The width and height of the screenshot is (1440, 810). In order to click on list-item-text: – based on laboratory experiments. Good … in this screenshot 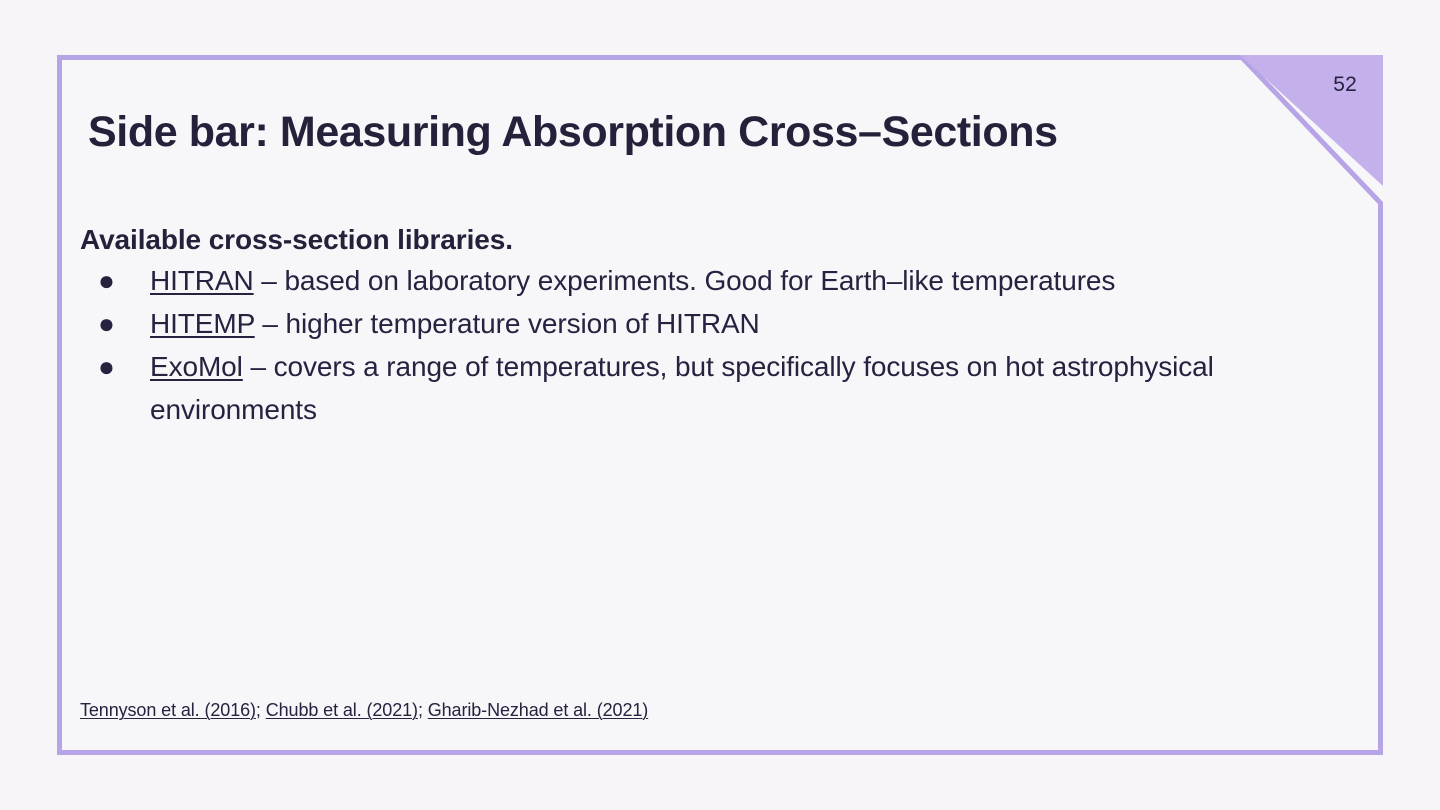, I will do `click(684, 280)`.